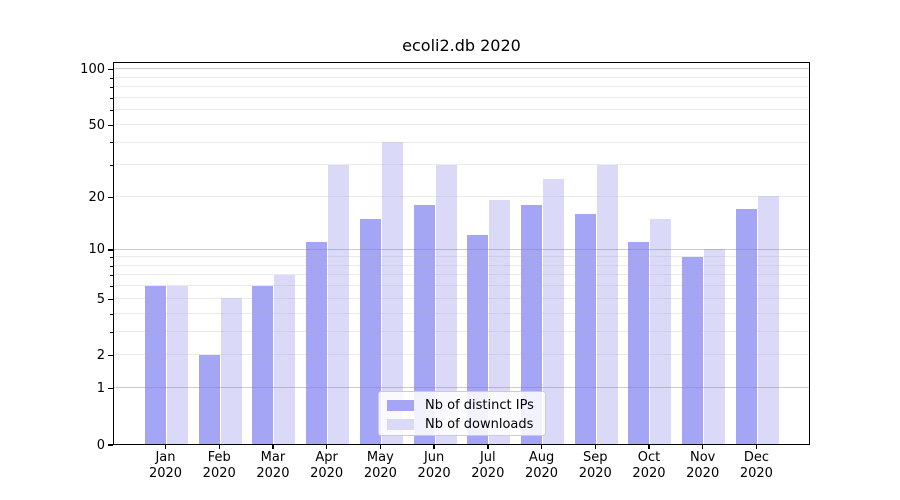  What do you see at coordinates (339, 304) in the screenshot?
I see `bar-downloads-apr` at bounding box center [339, 304].